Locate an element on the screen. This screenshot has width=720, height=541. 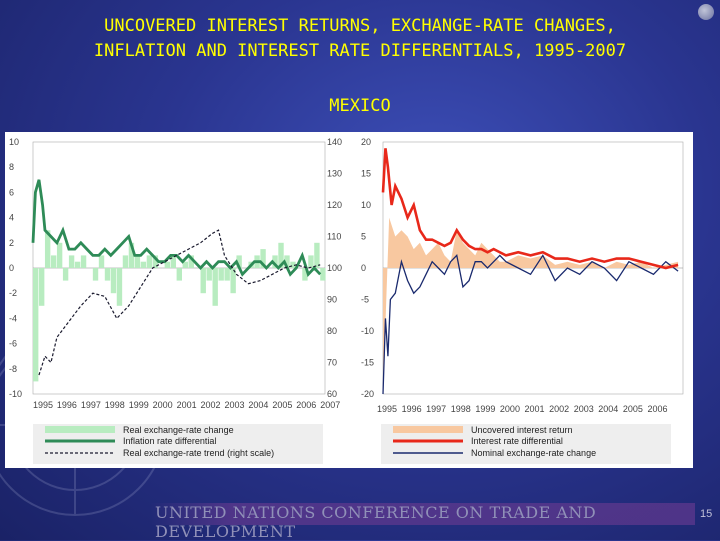
y-tick: 0 is located at coordinates (363, 268).